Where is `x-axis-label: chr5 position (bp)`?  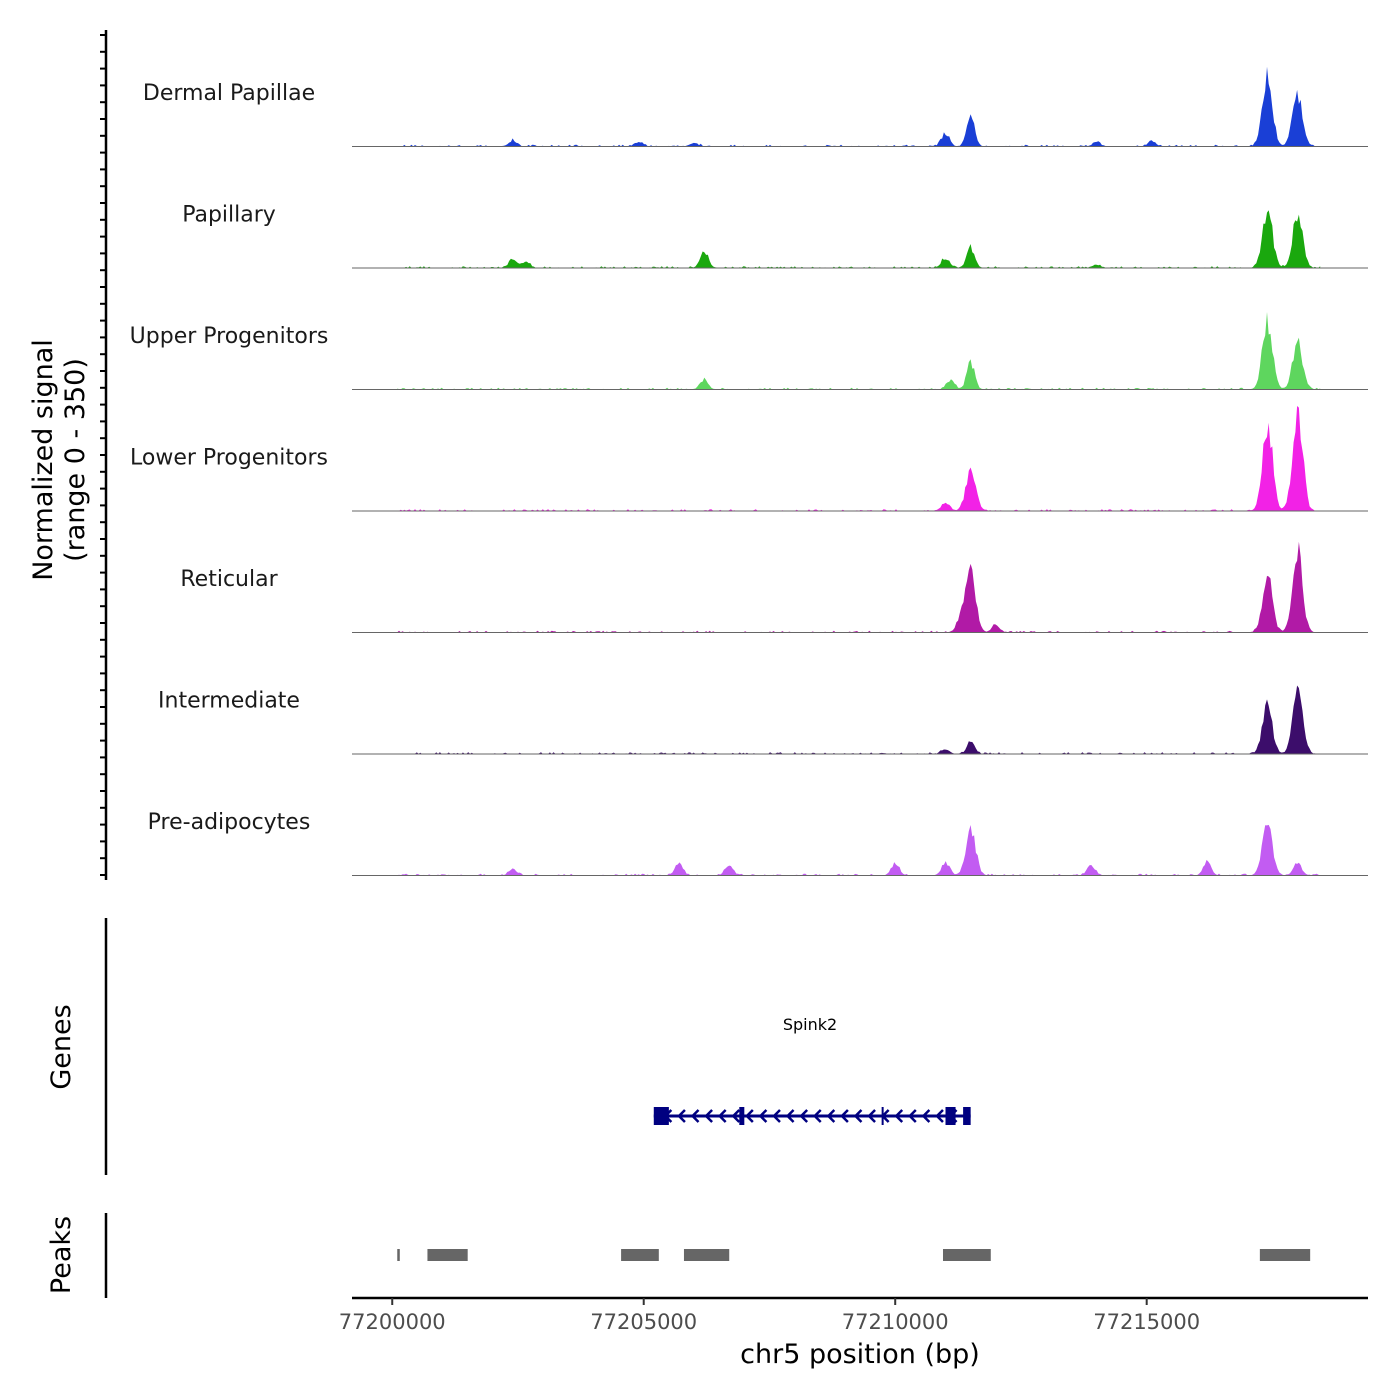 x-axis-label: chr5 position (bp) is located at coordinates (860, 1354).